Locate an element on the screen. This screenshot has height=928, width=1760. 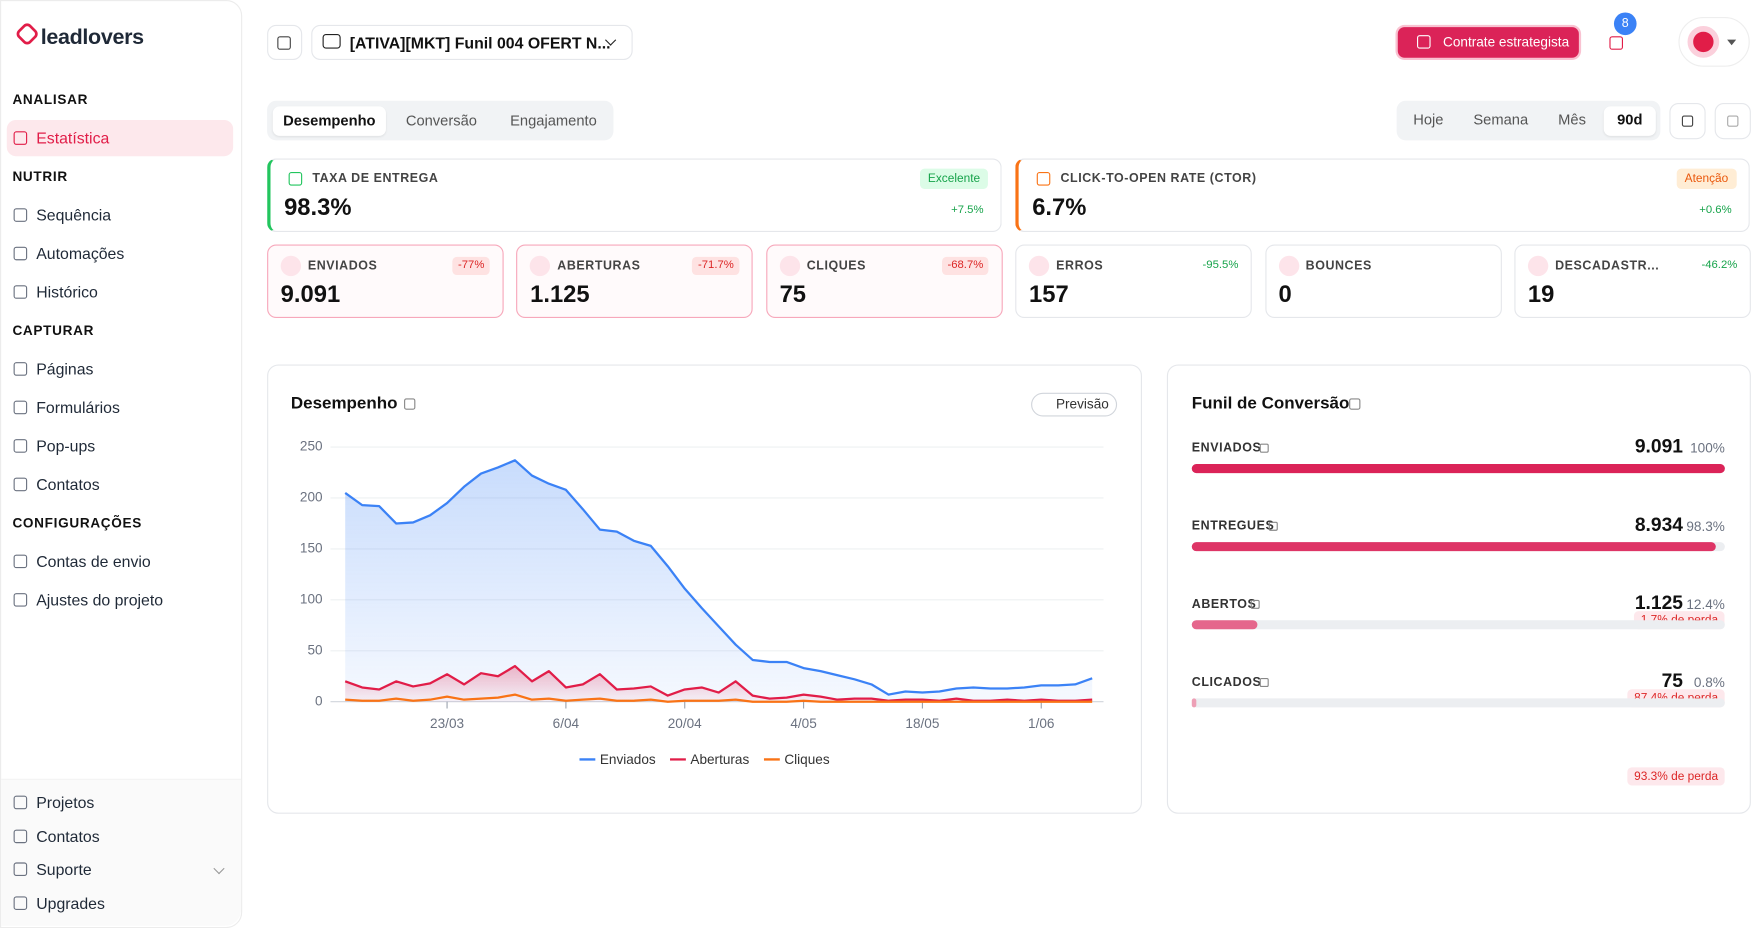
nav-item: Histórico is located at coordinates (67, 292).